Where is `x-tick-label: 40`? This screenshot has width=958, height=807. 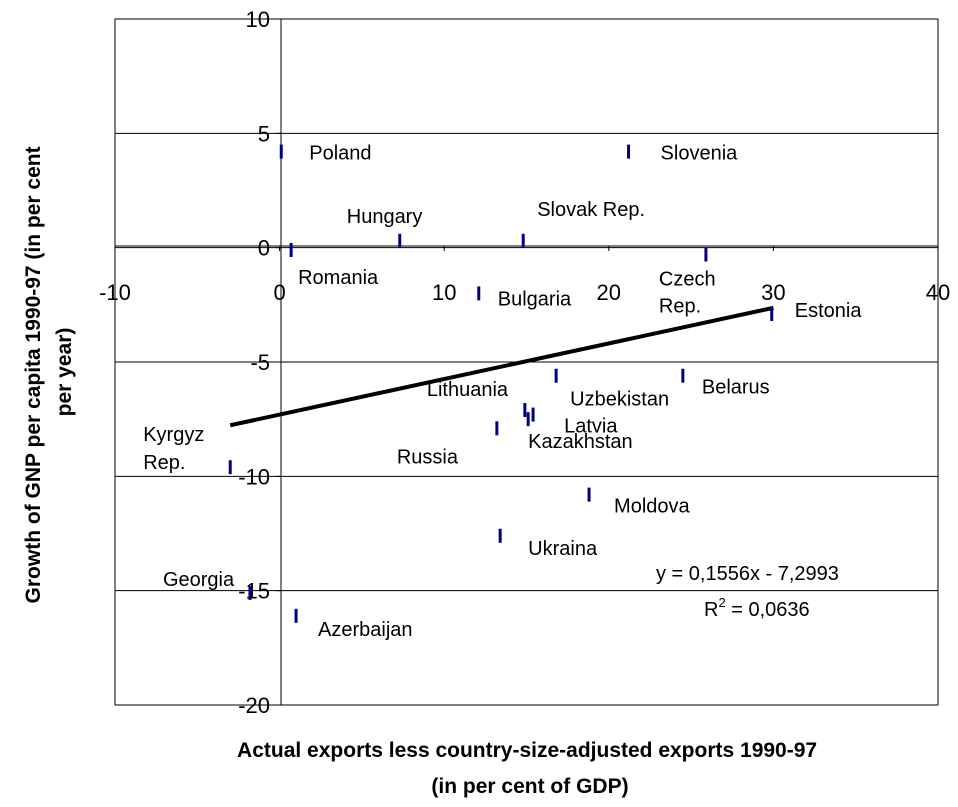 x-tick-label: 40 is located at coordinates (938, 292).